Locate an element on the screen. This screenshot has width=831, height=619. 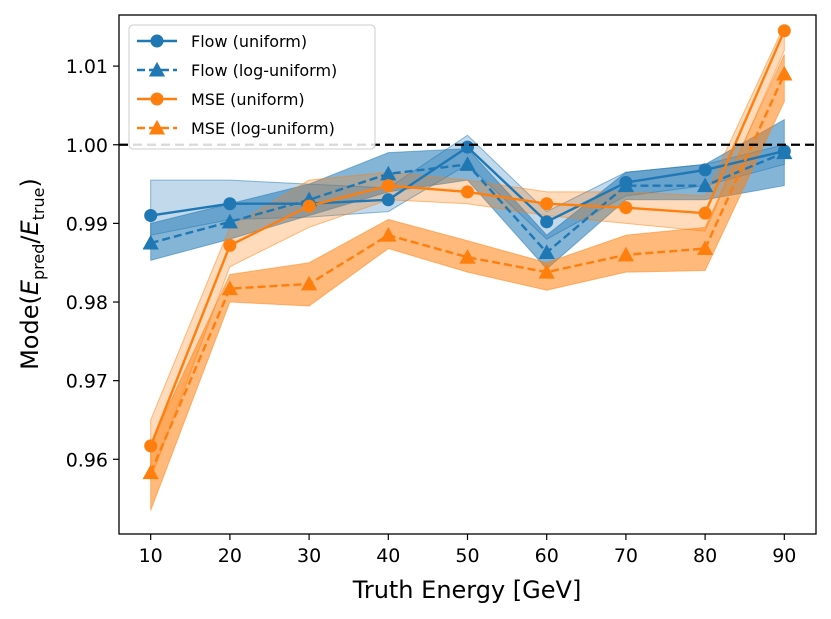
legend-label: MSE (log-uniform) is located at coordinates (263, 128).